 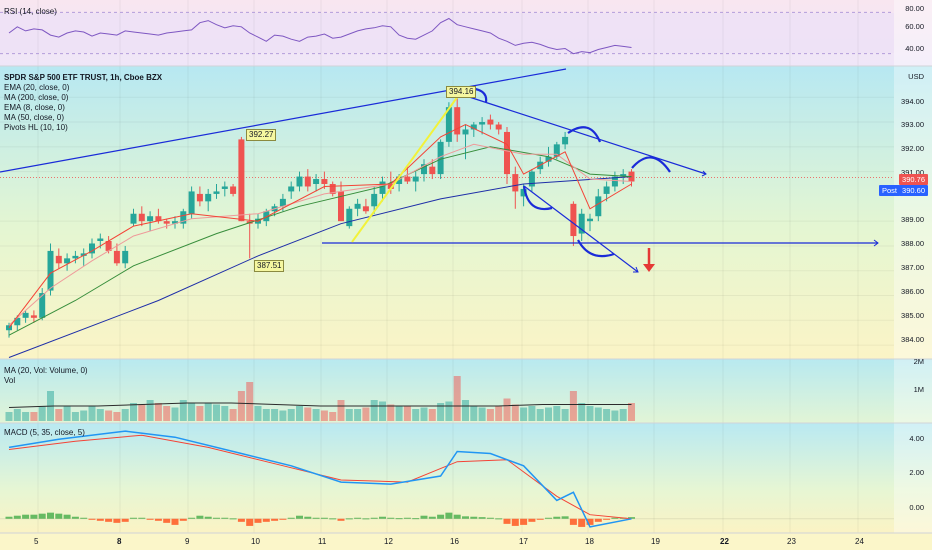 I want to click on post-market-price-tag: 390.60, so click(x=913, y=190).